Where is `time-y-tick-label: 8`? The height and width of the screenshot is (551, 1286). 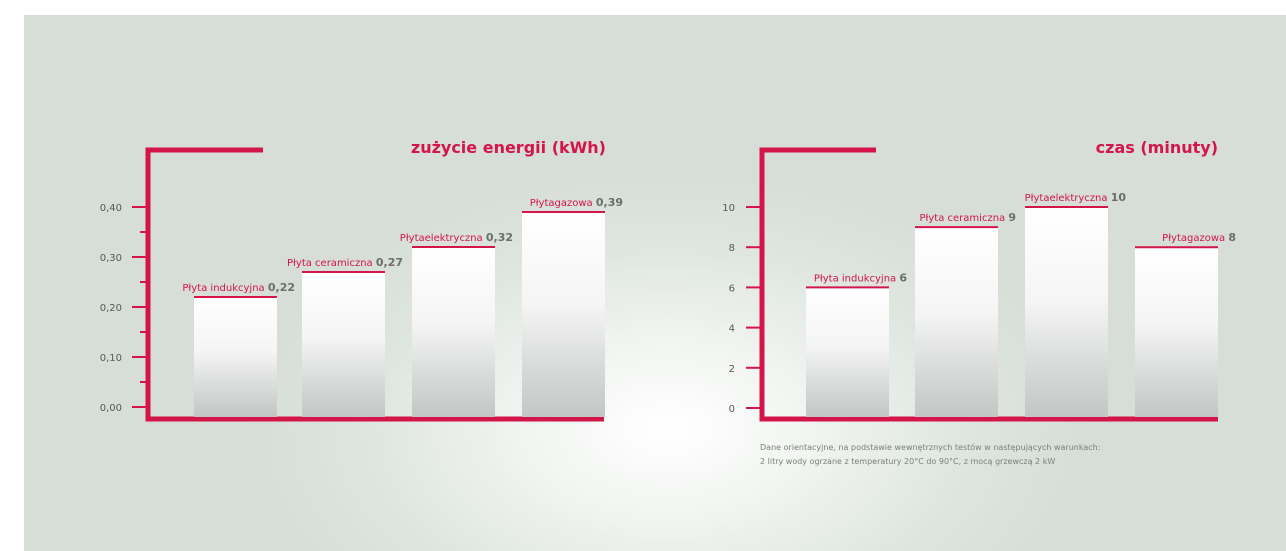
time-y-tick-label: 8 is located at coordinates (732, 248).